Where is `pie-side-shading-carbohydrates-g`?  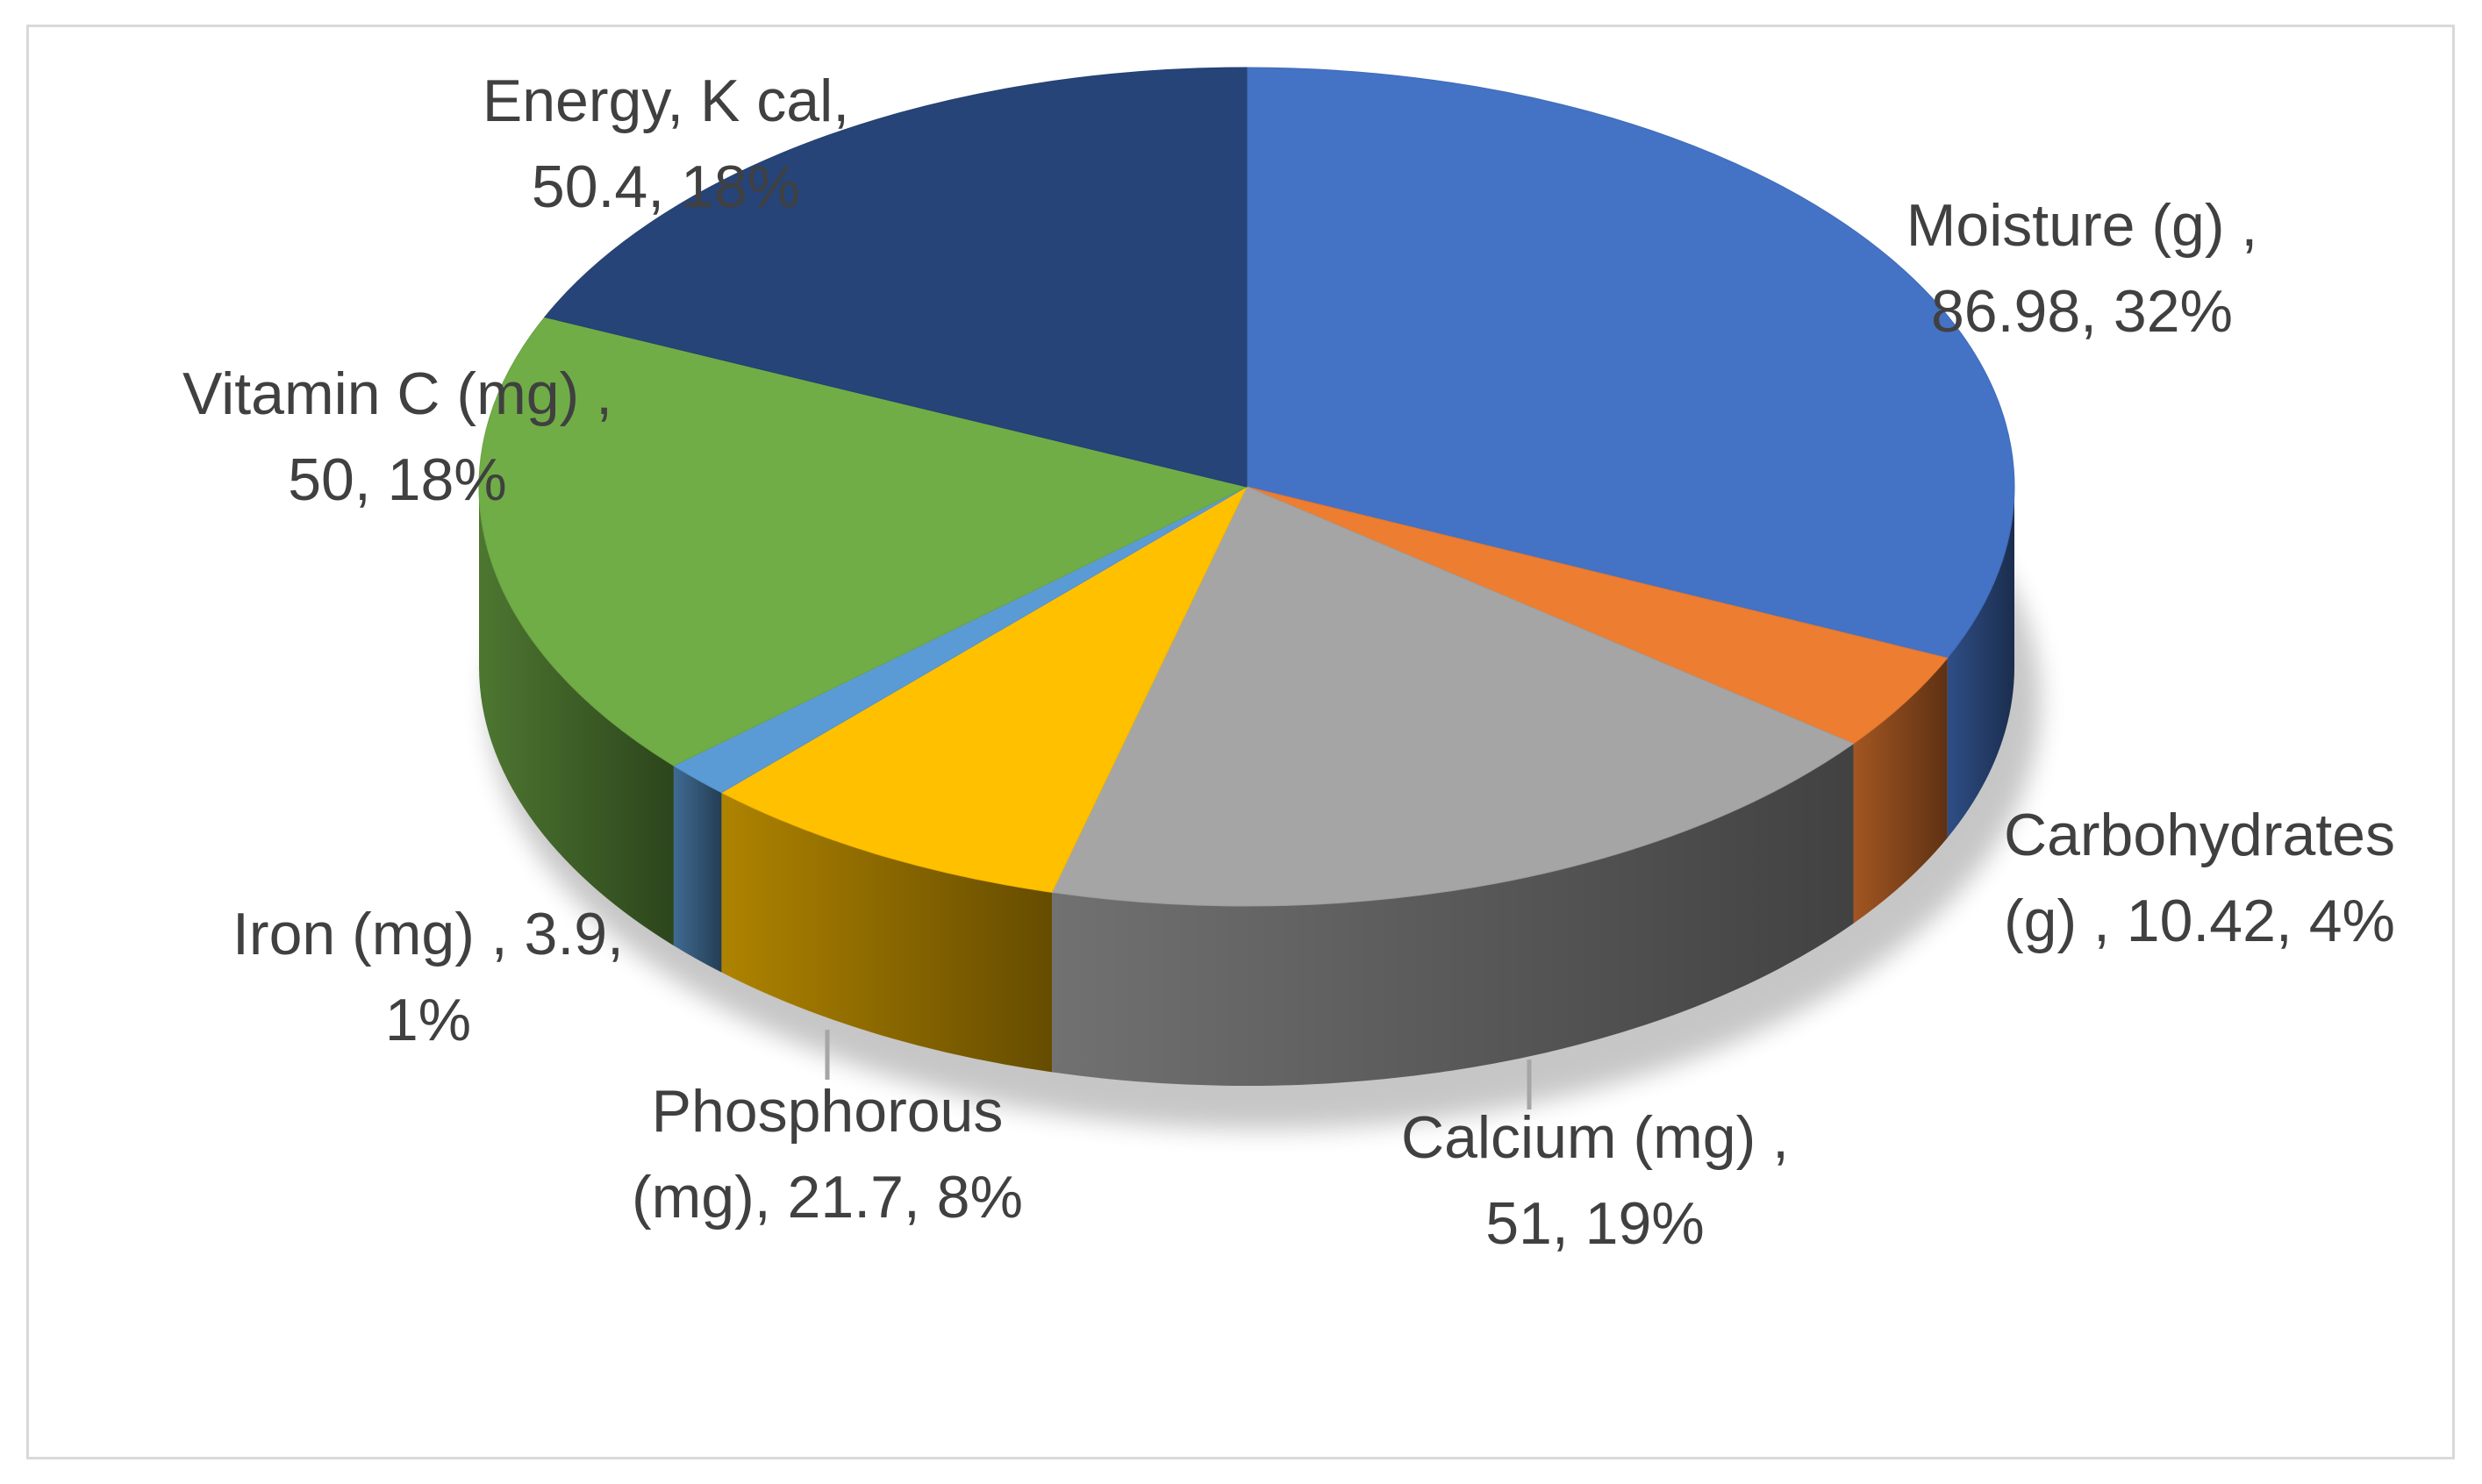
pie-side-shading-carbohydrates-g is located at coordinates (1900, 791).